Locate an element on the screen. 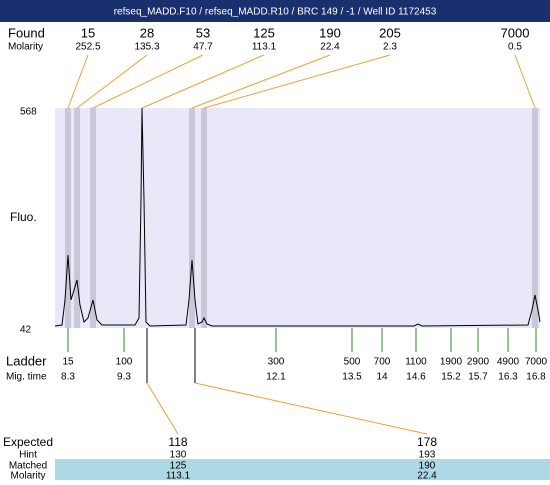 The height and width of the screenshot is (485, 550). row-label: Hint is located at coordinates (28, 455).